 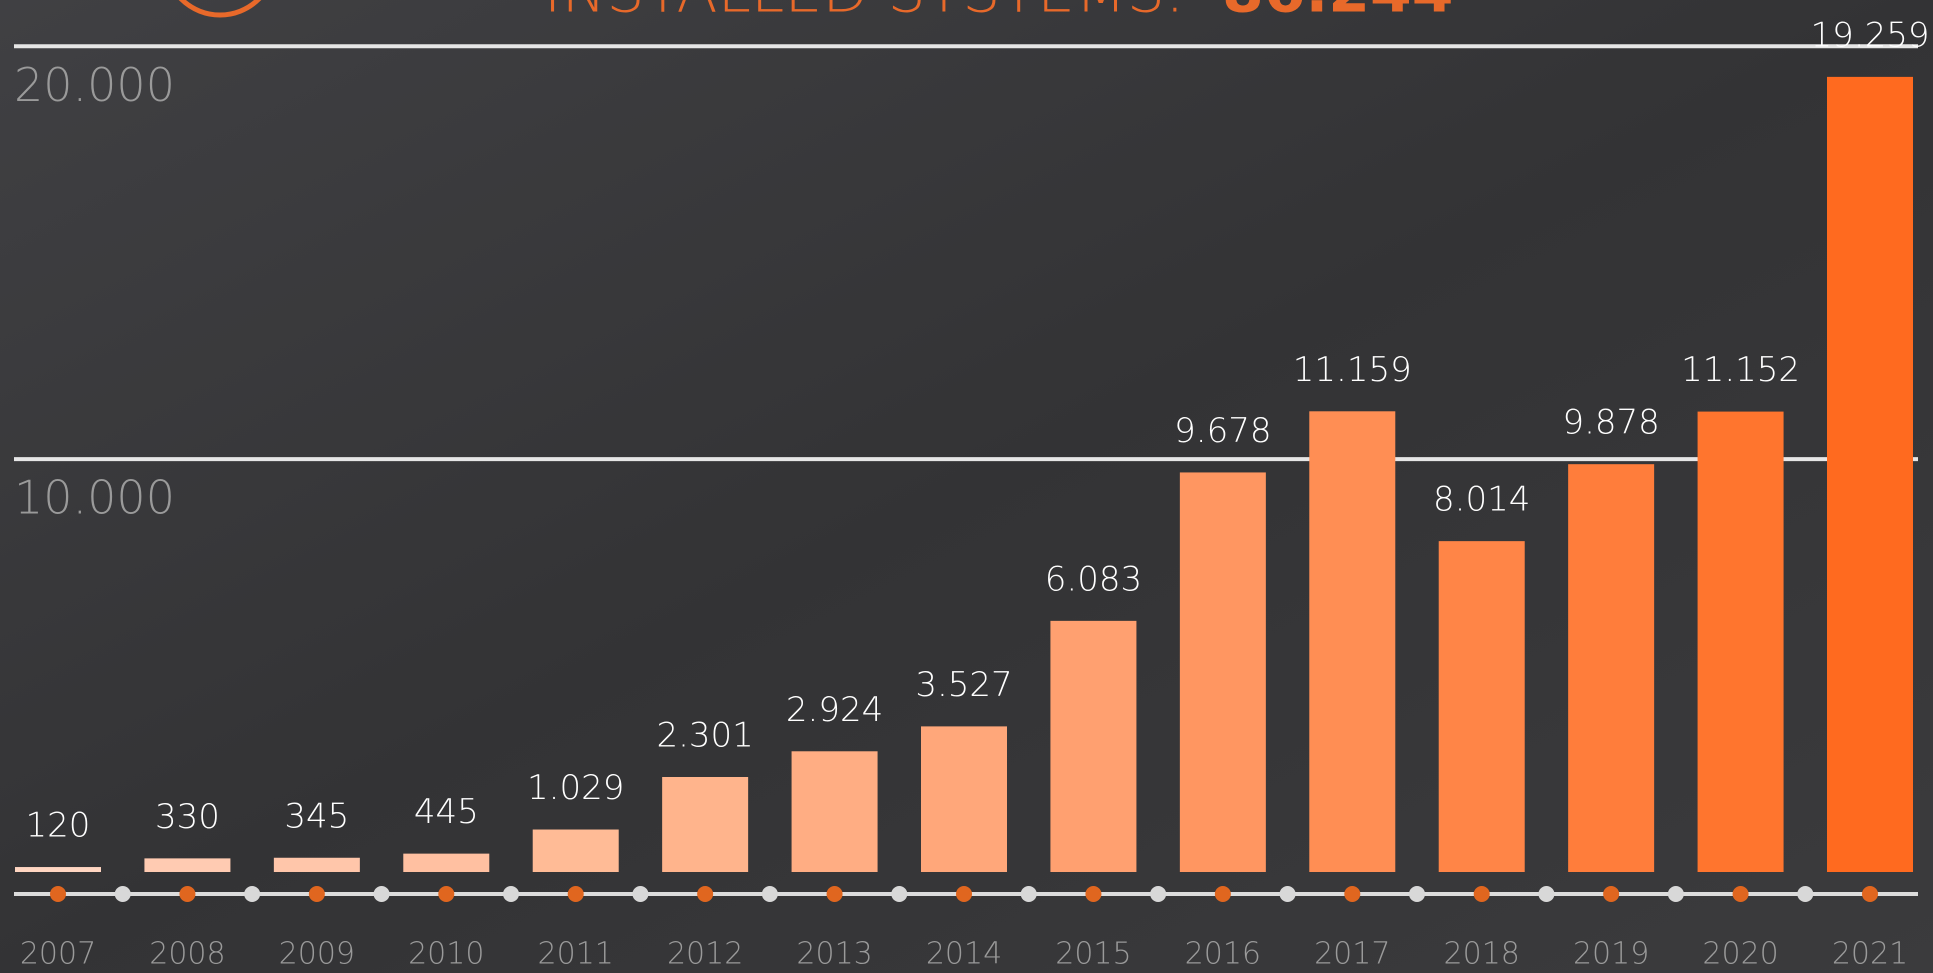 I want to click on value-label: 2.924, so click(x=834, y=710).